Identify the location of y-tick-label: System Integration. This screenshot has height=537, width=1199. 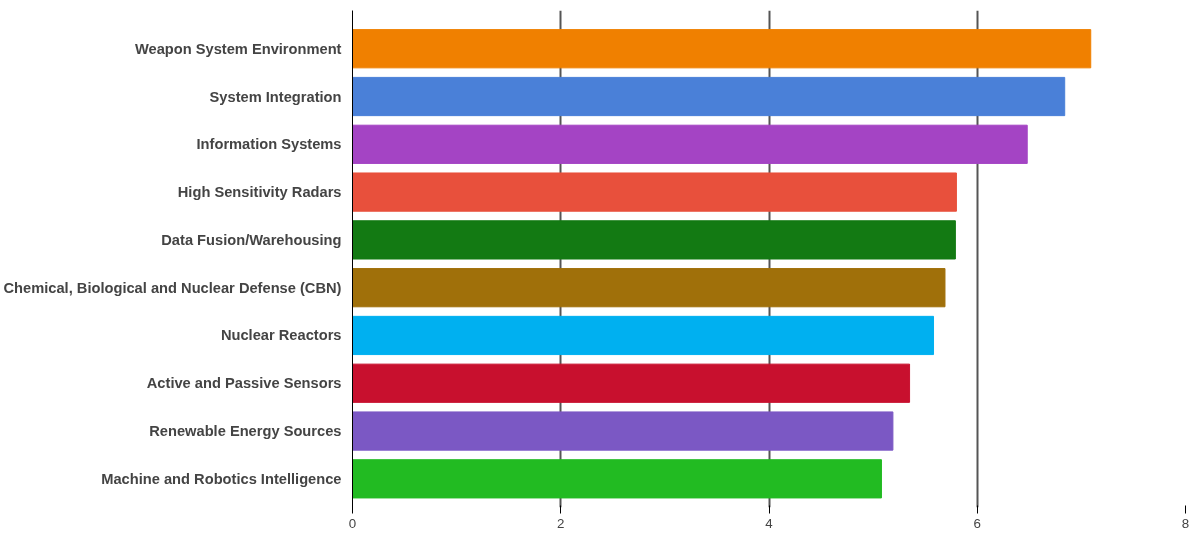
(275, 96).